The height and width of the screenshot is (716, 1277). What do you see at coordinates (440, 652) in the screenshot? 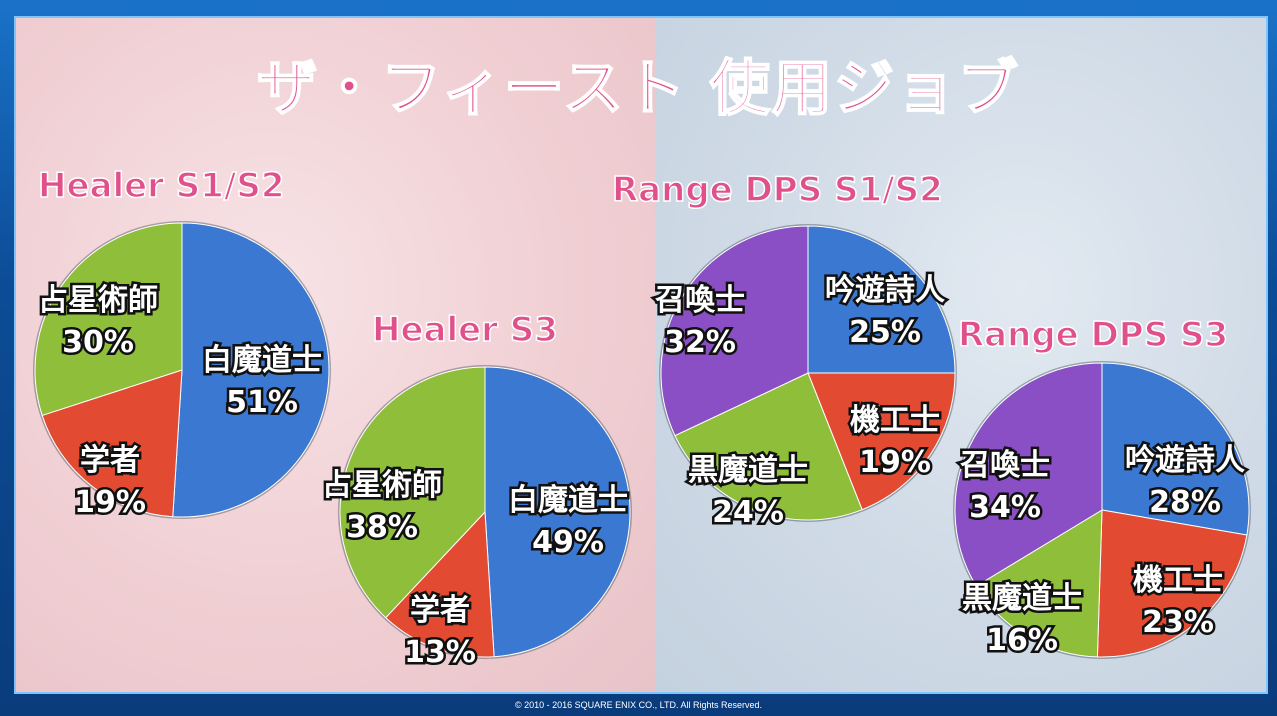
I see `slice-percent: 13%` at bounding box center [440, 652].